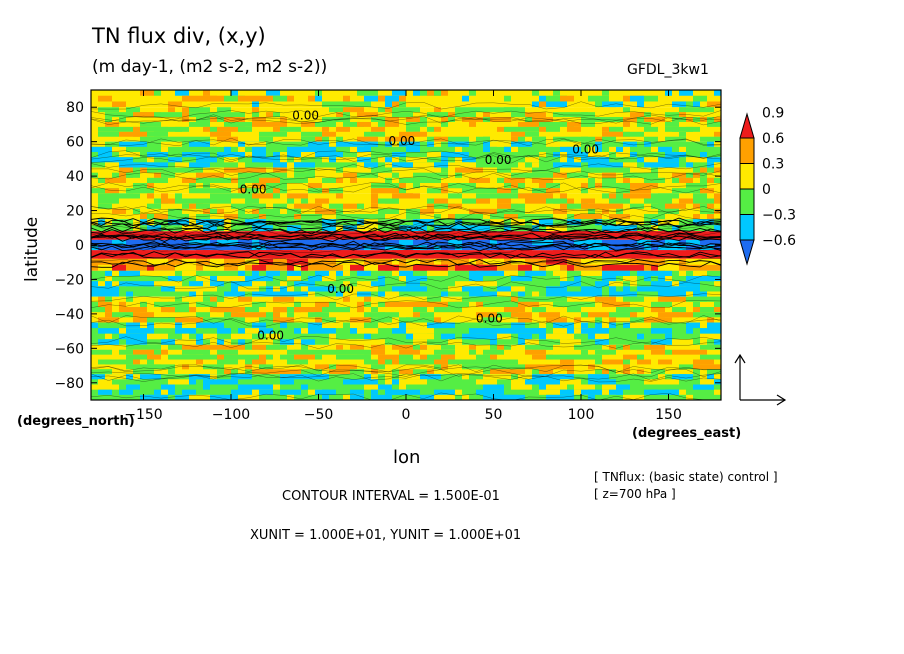  Describe the element at coordinates (75, 177) in the screenshot. I see `y-tick-label: 40` at that location.